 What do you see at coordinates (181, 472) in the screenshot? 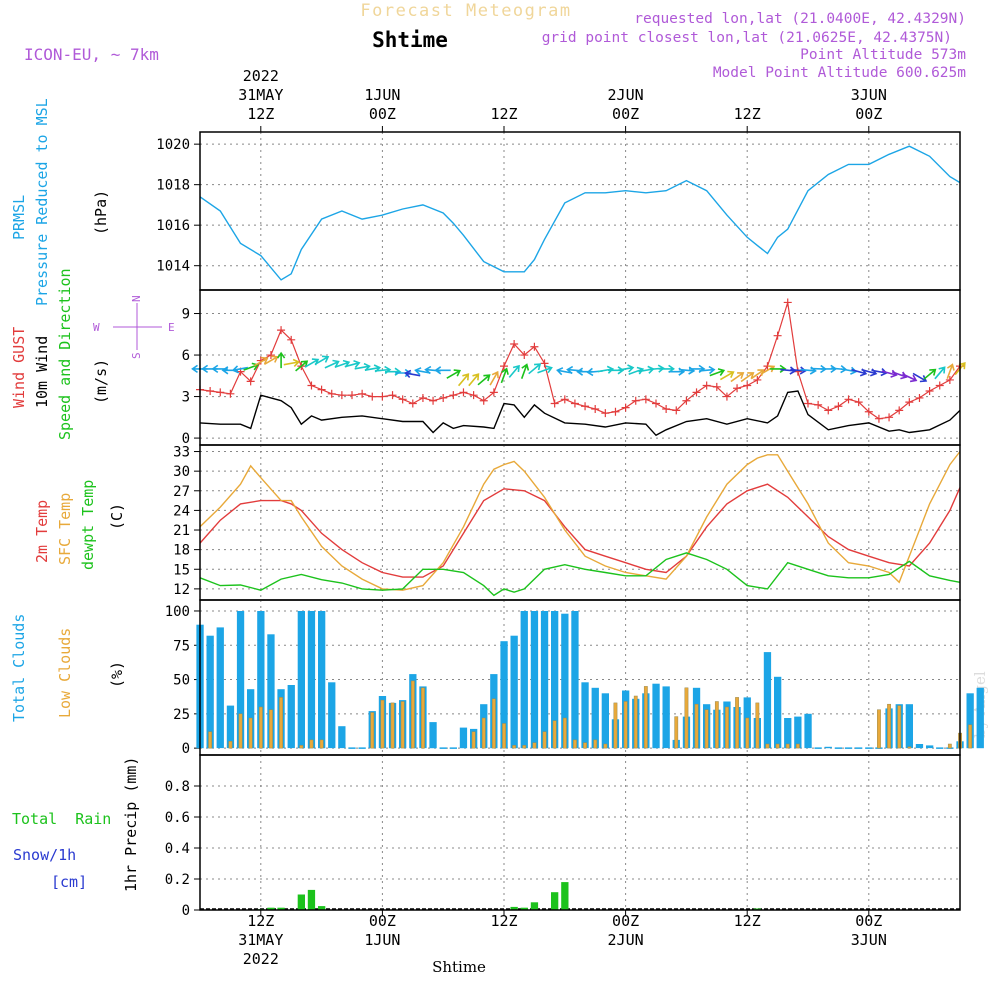
I see `temperature-ytick-label: 30` at bounding box center [181, 472].